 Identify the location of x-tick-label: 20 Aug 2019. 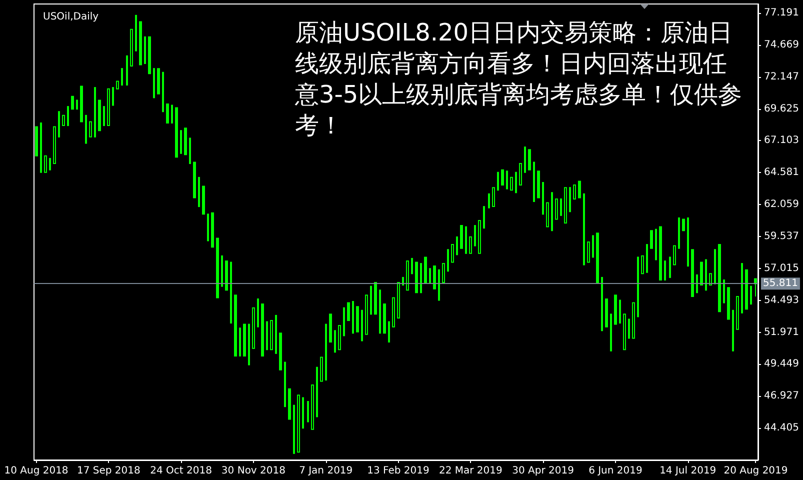
(756, 471).